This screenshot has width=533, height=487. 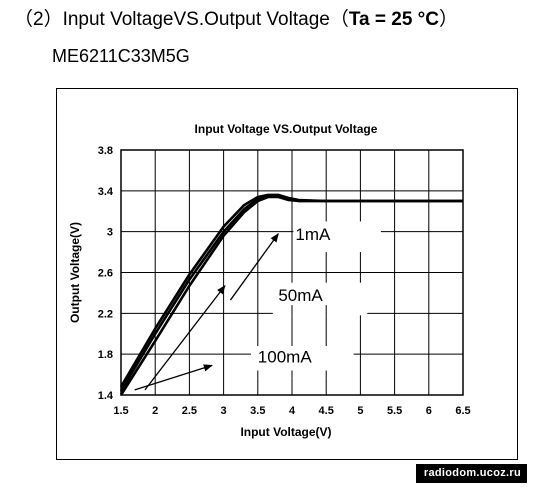 What do you see at coordinates (257, 411) in the screenshot?
I see `x-tick-label: 3.5` at bounding box center [257, 411].